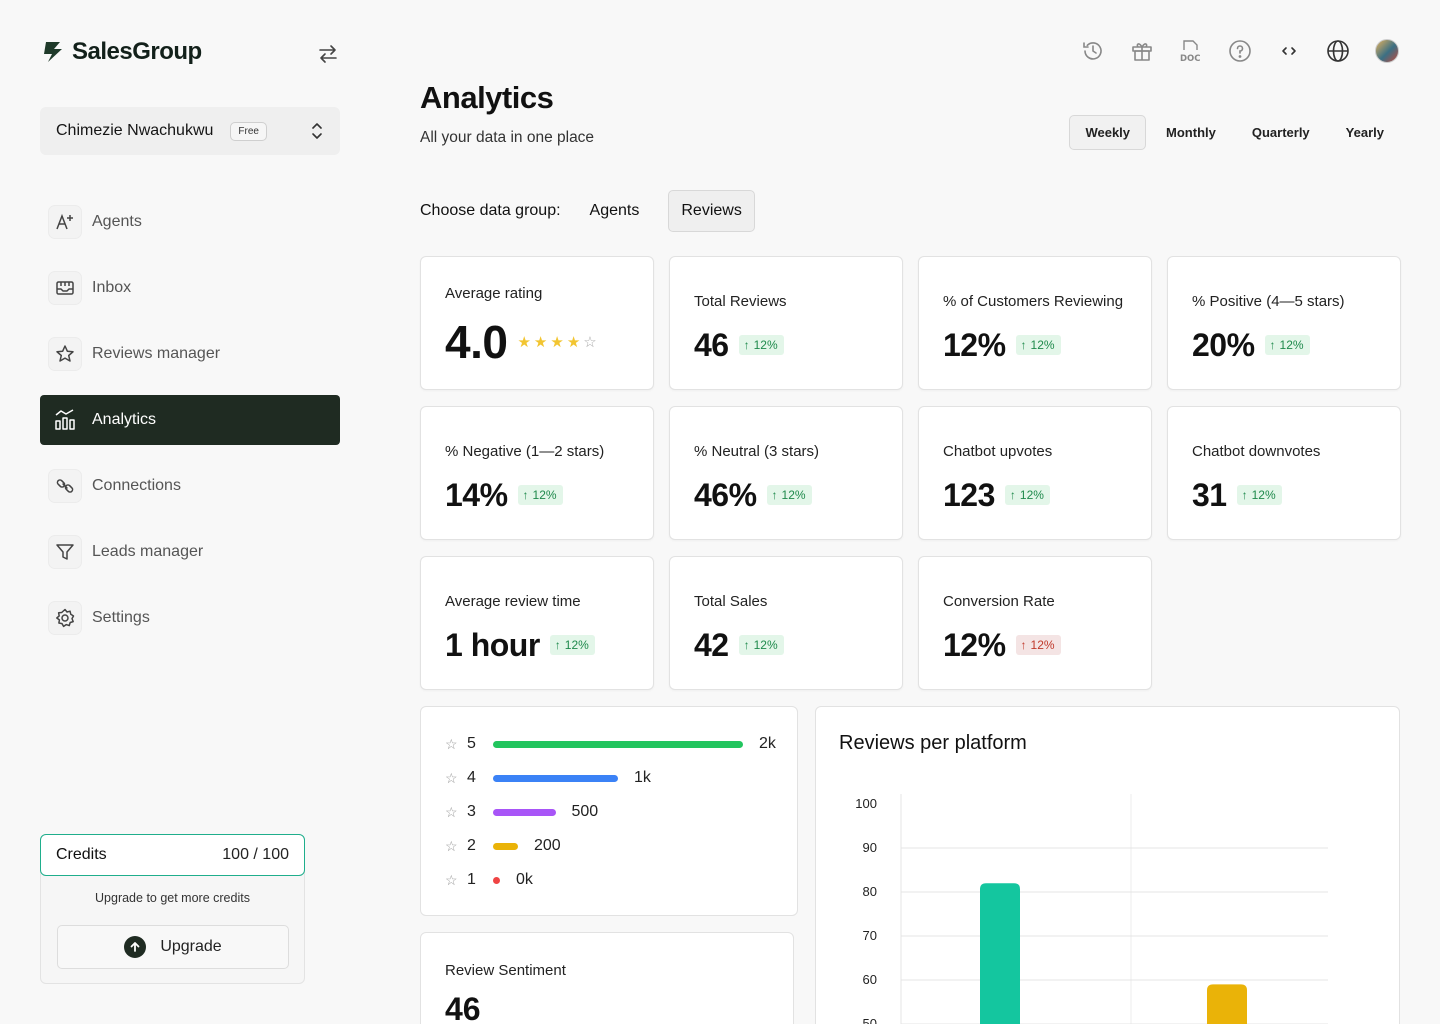 This screenshot has height=1024, width=1440. Describe the element at coordinates (1240, 51) in the screenshot. I see `help-icon` at that location.